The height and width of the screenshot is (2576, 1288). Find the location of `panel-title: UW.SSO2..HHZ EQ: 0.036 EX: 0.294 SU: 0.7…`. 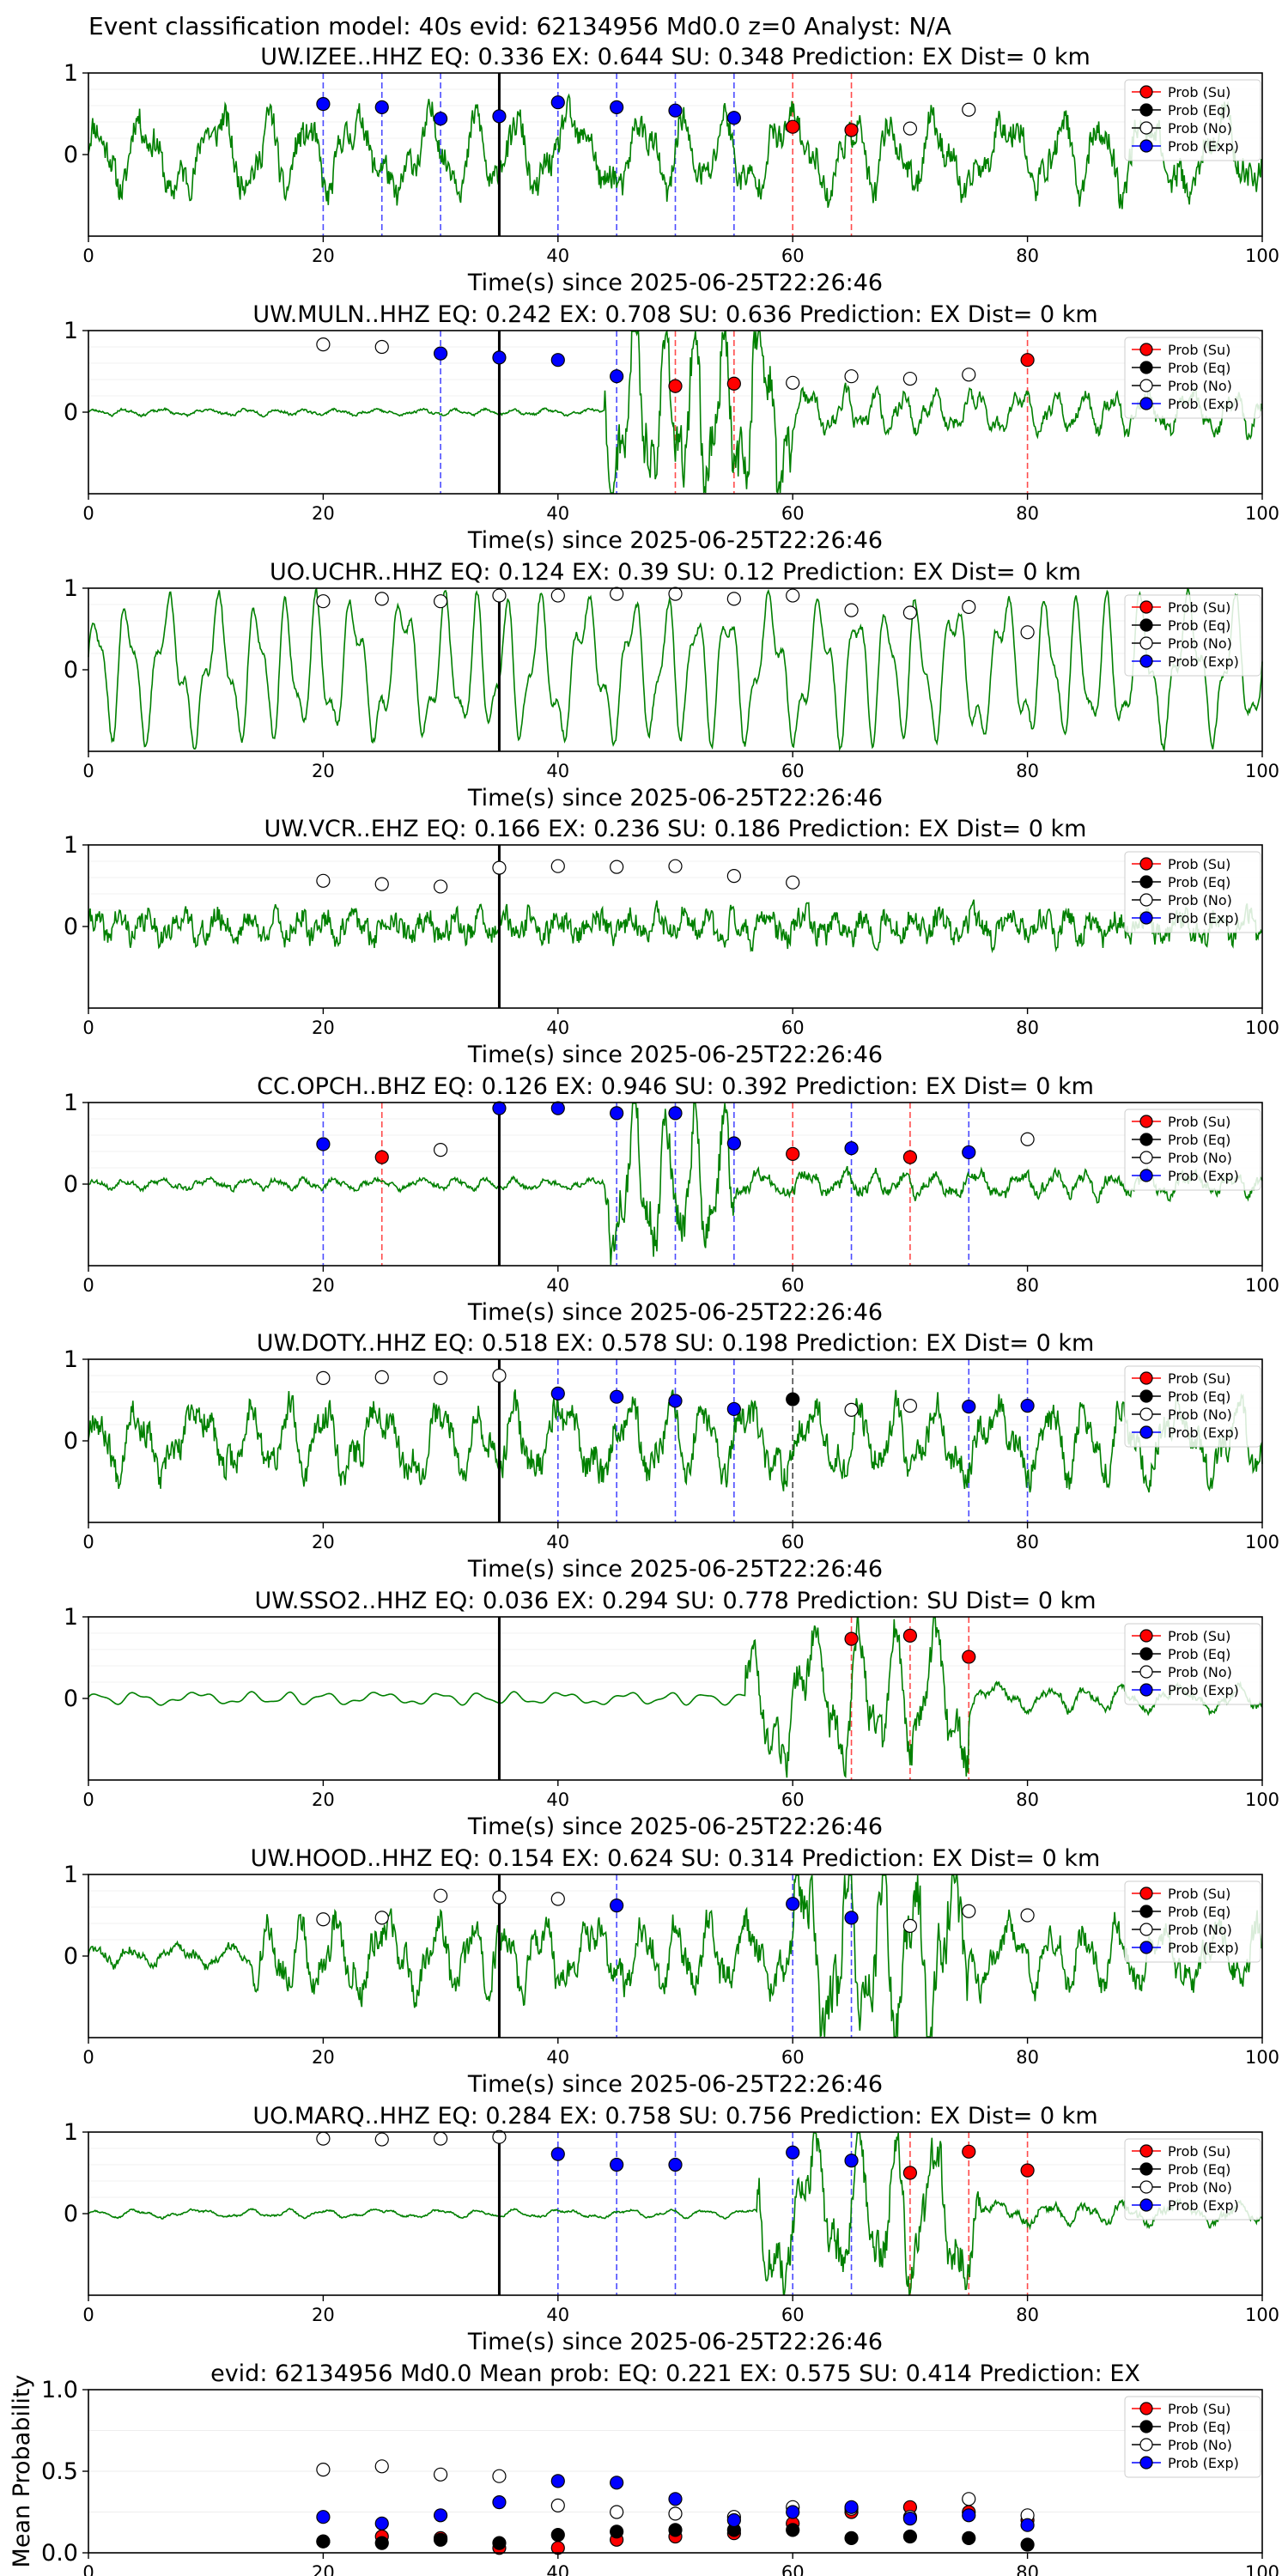

panel-title: UW.SSO2..HHZ EQ: 0.036 EX: 0.294 SU: 0.7… is located at coordinates (675, 1601).